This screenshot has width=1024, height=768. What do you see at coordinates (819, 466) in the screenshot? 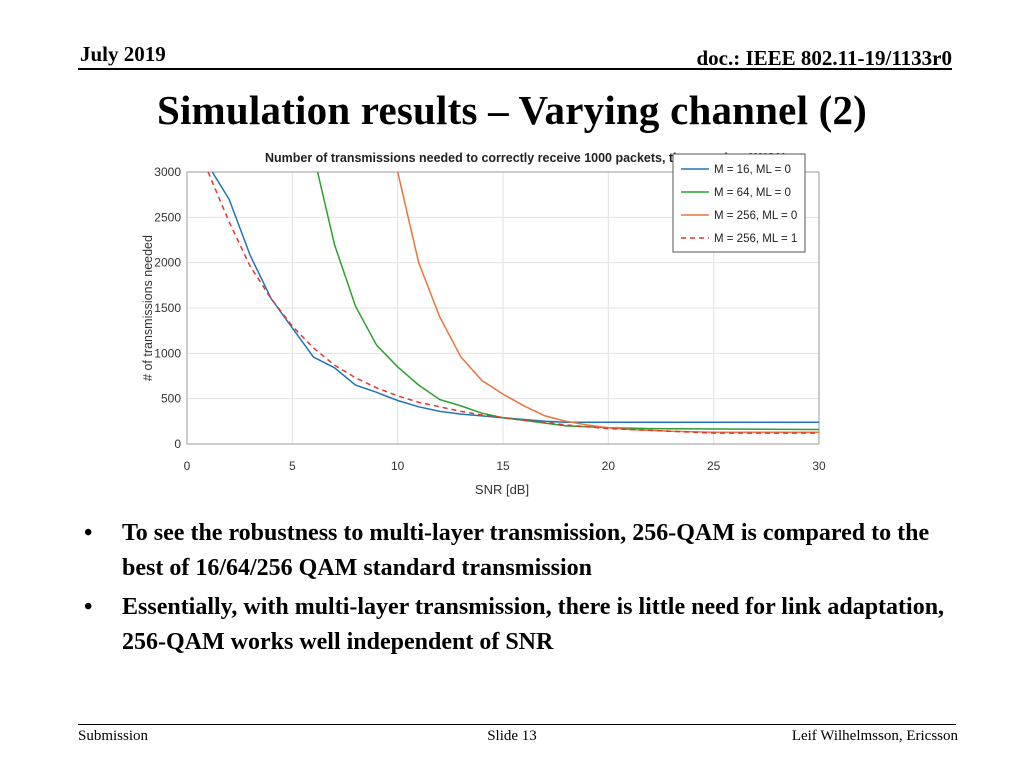
I see `chart-x-tick-label: 30` at bounding box center [819, 466].